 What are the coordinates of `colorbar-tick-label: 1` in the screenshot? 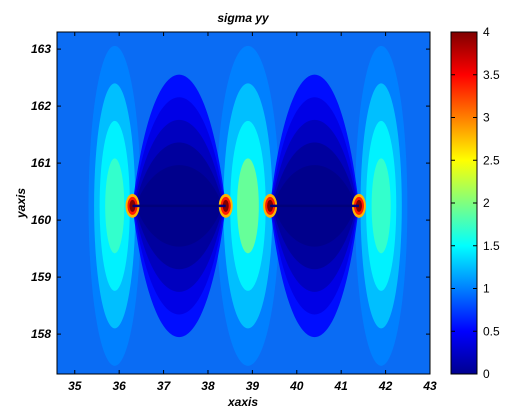 It's located at (486, 289).